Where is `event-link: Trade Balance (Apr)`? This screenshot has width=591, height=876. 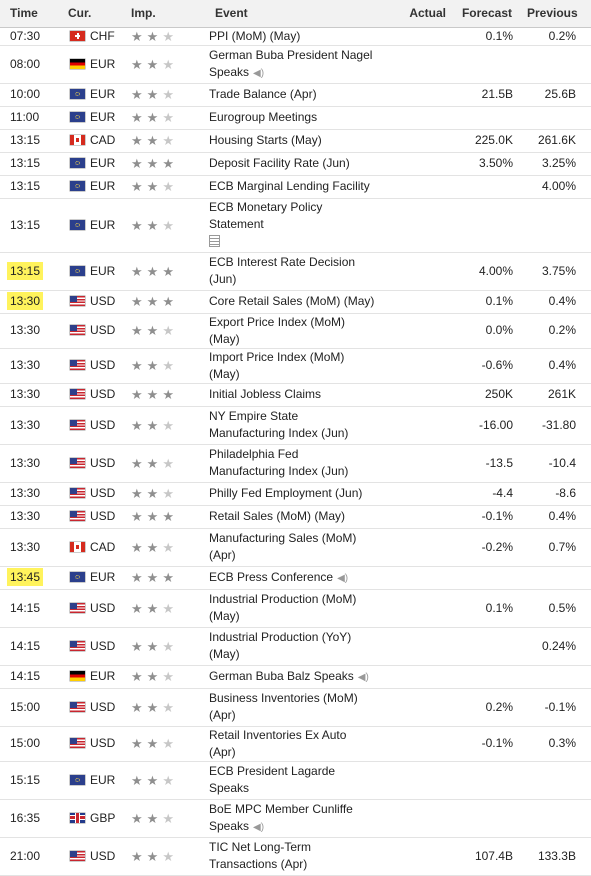
event-link: Trade Balance (Apr) is located at coordinates (263, 94).